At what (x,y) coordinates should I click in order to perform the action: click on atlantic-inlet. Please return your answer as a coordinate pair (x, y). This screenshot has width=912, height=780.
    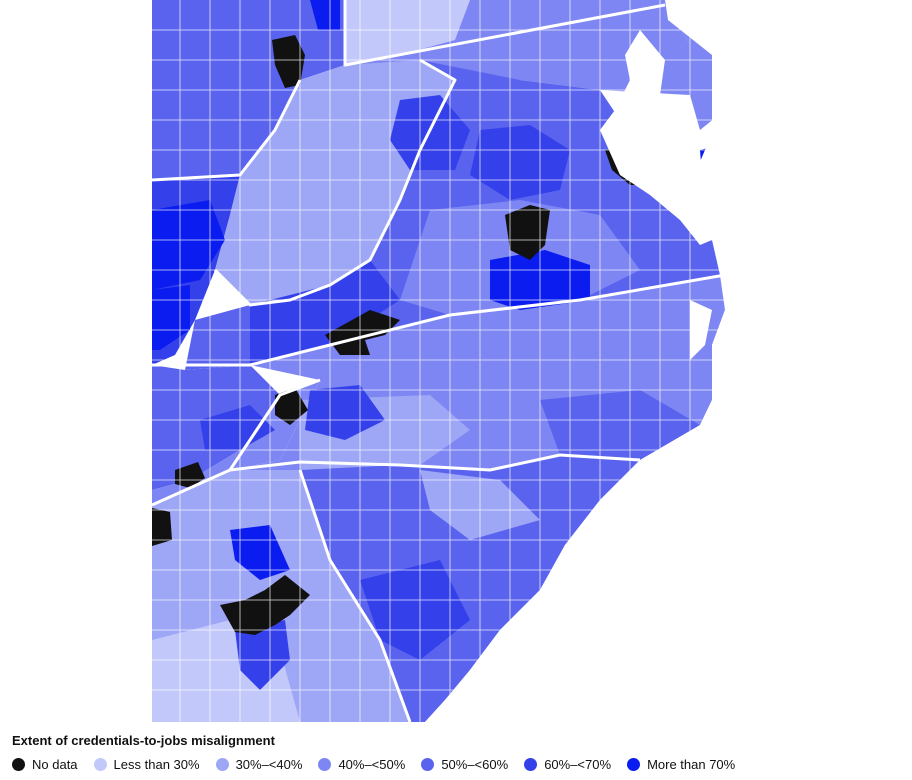
    Looking at the image, I should click on (701, 330).